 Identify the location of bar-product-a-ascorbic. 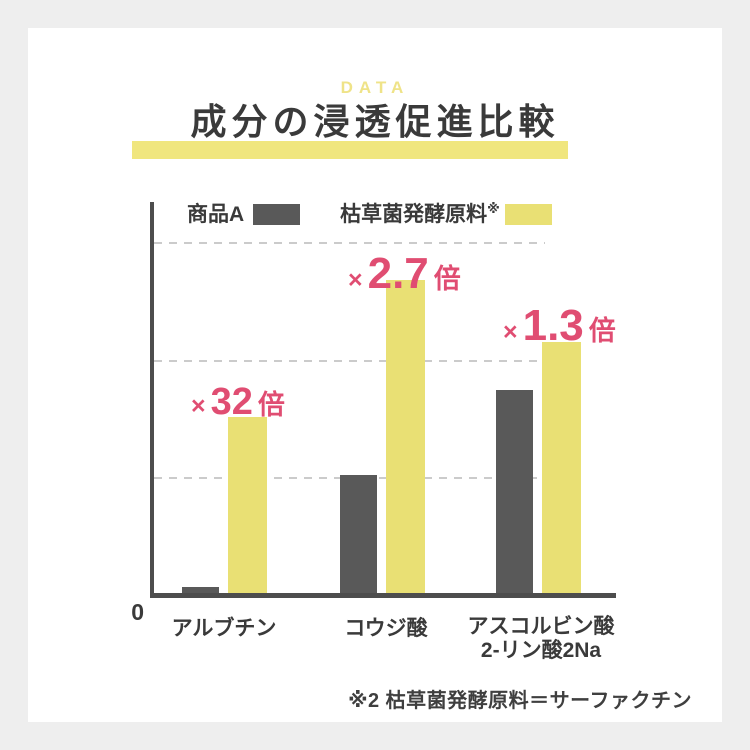
(514, 491).